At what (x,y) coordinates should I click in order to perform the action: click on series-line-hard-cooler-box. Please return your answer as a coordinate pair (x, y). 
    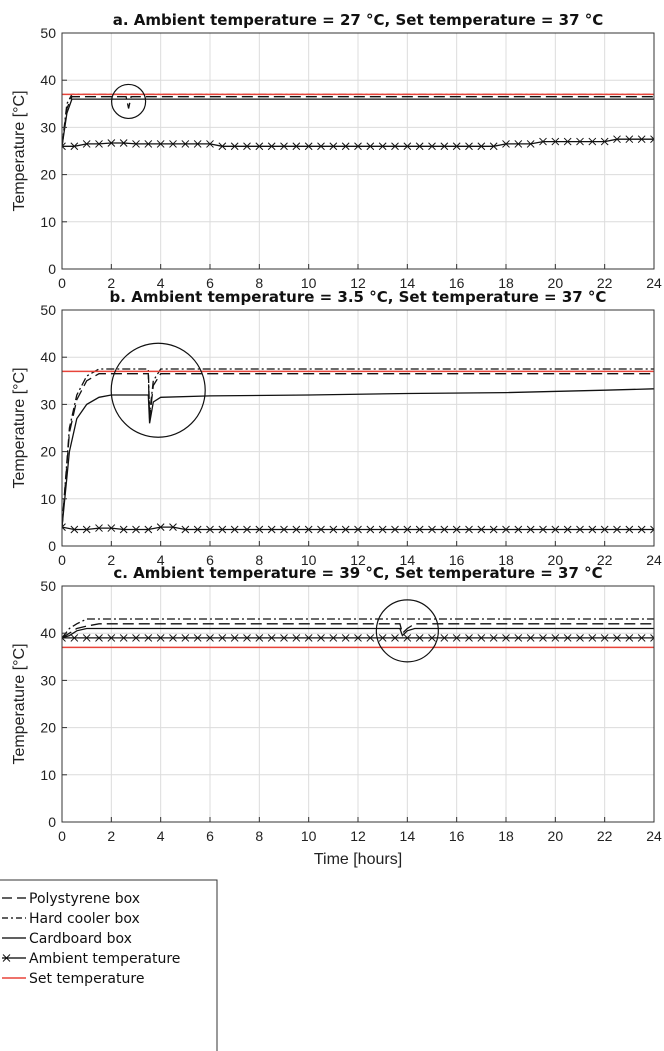
    Looking at the image, I should click on (358, 120).